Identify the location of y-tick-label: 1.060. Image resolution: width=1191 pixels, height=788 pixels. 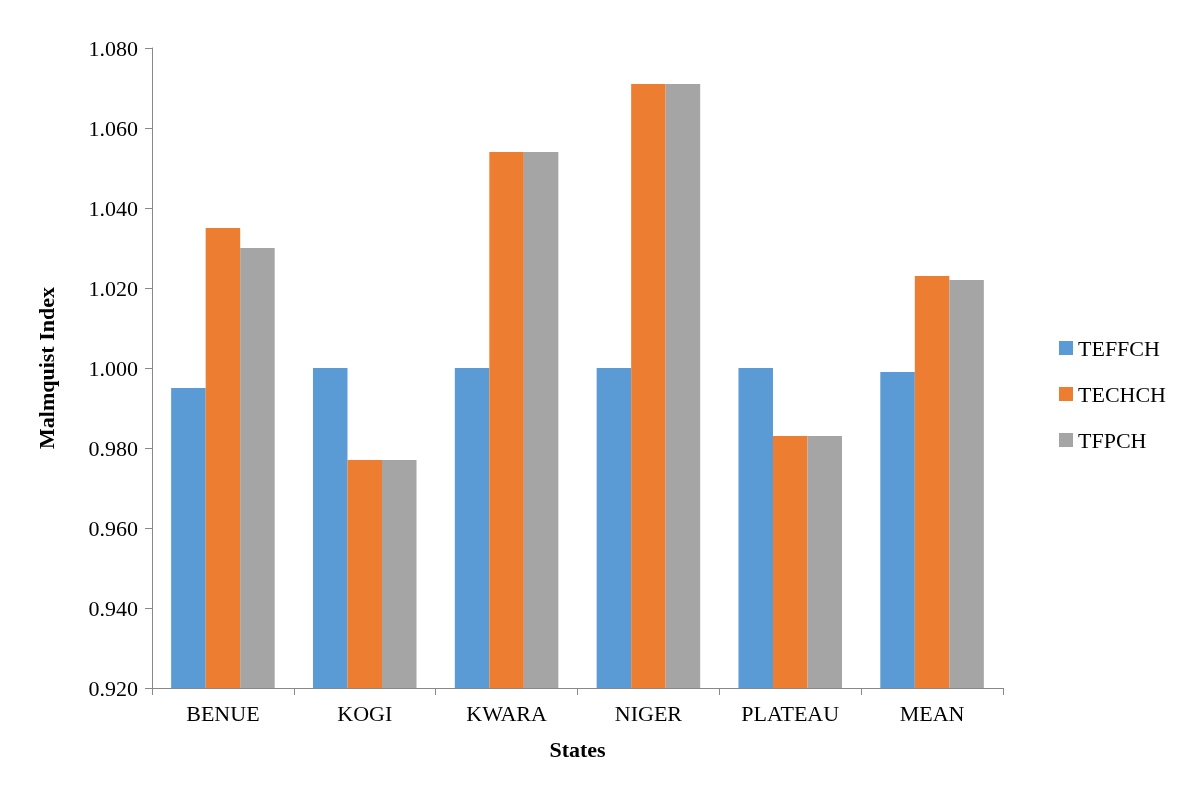
(113, 128).